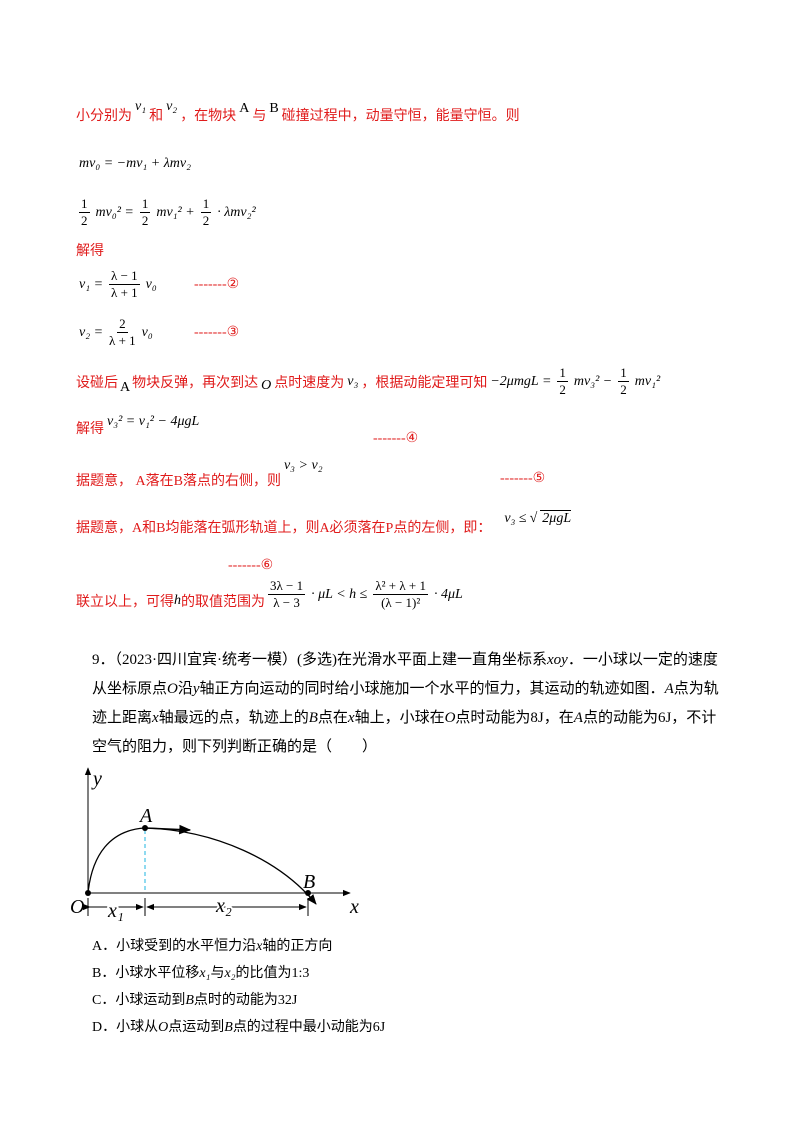  What do you see at coordinates (195, 383) in the screenshot?
I see `text: 物块反弹，再次到达` at bounding box center [195, 383].